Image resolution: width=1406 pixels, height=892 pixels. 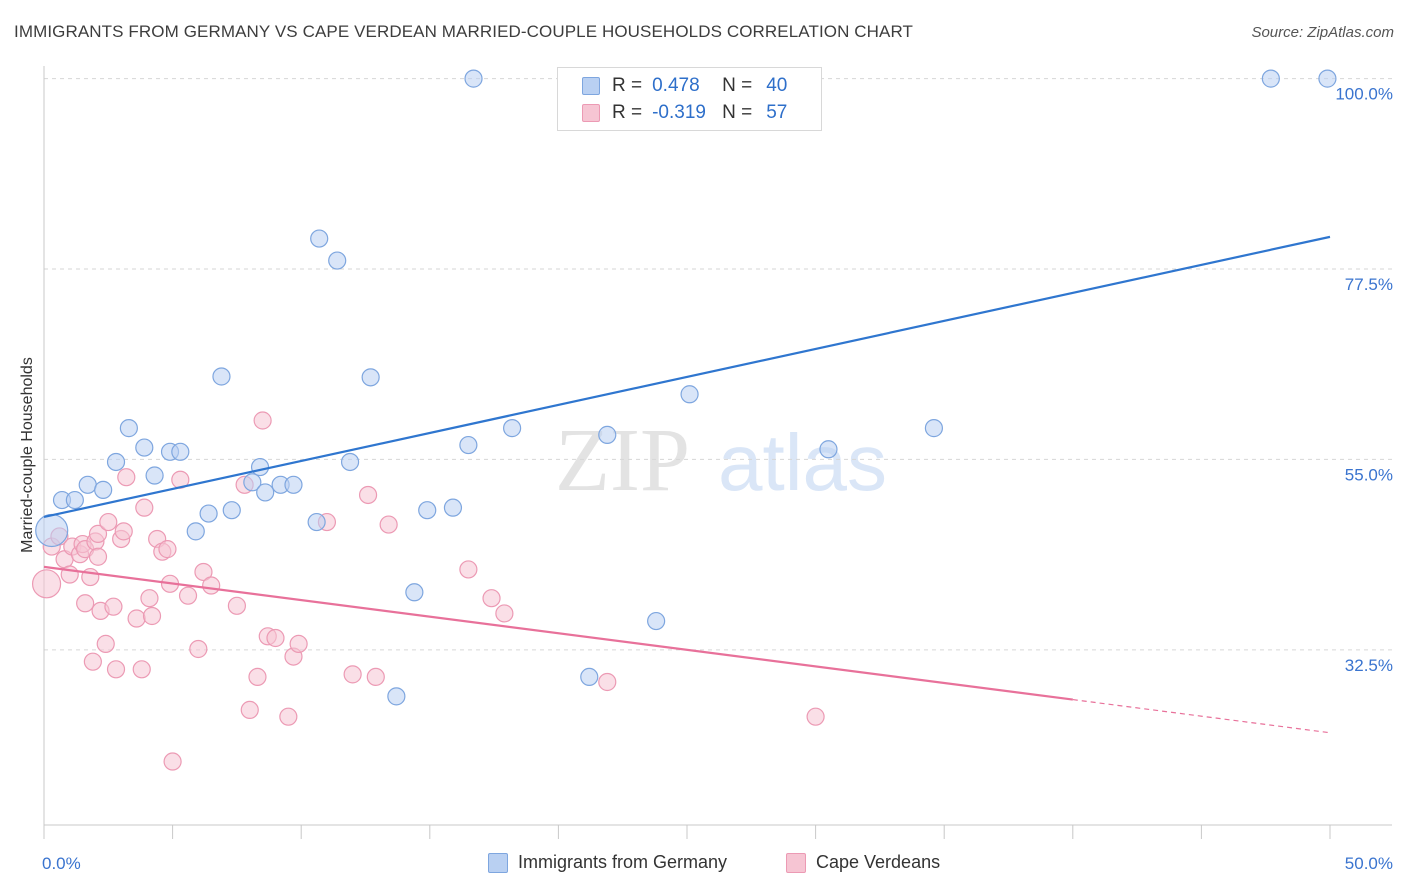 I want to click on y-tick-label: 55.0%, so click(x=1369, y=474).